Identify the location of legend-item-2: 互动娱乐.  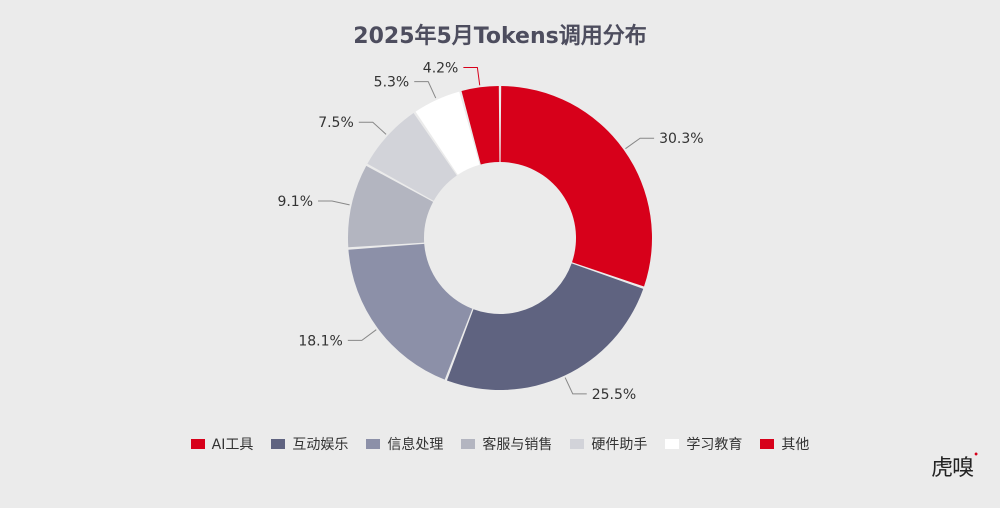
(309, 444).